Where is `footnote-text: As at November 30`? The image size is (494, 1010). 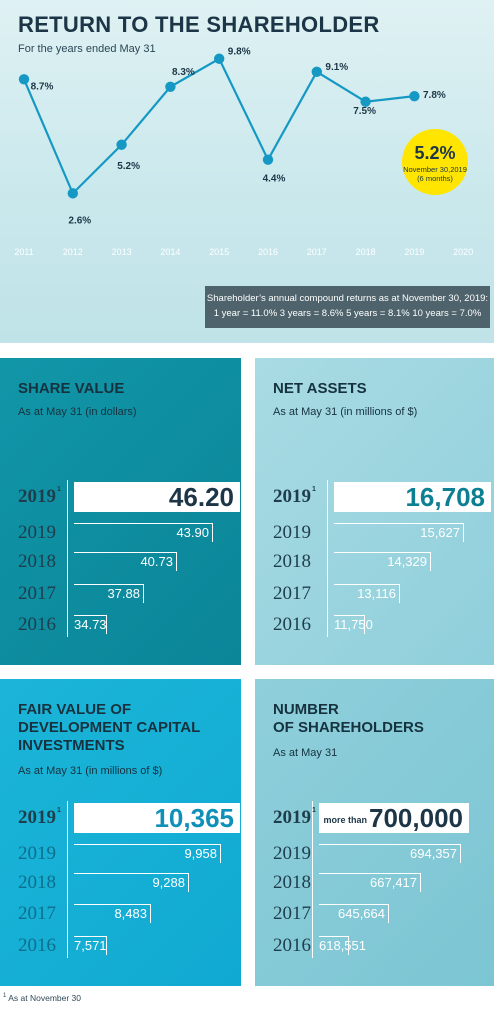 footnote-text: As at November 30 is located at coordinates (45, 998).